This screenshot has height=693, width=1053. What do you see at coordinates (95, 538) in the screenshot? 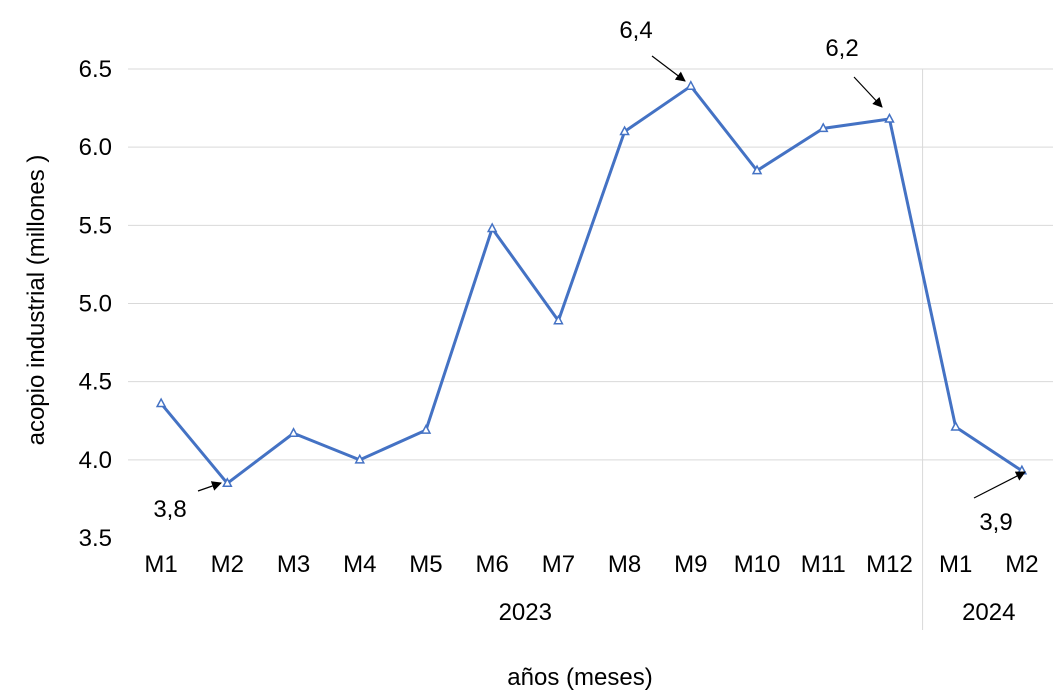
I see `y-tick-label: 3.5` at bounding box center [95, 538].